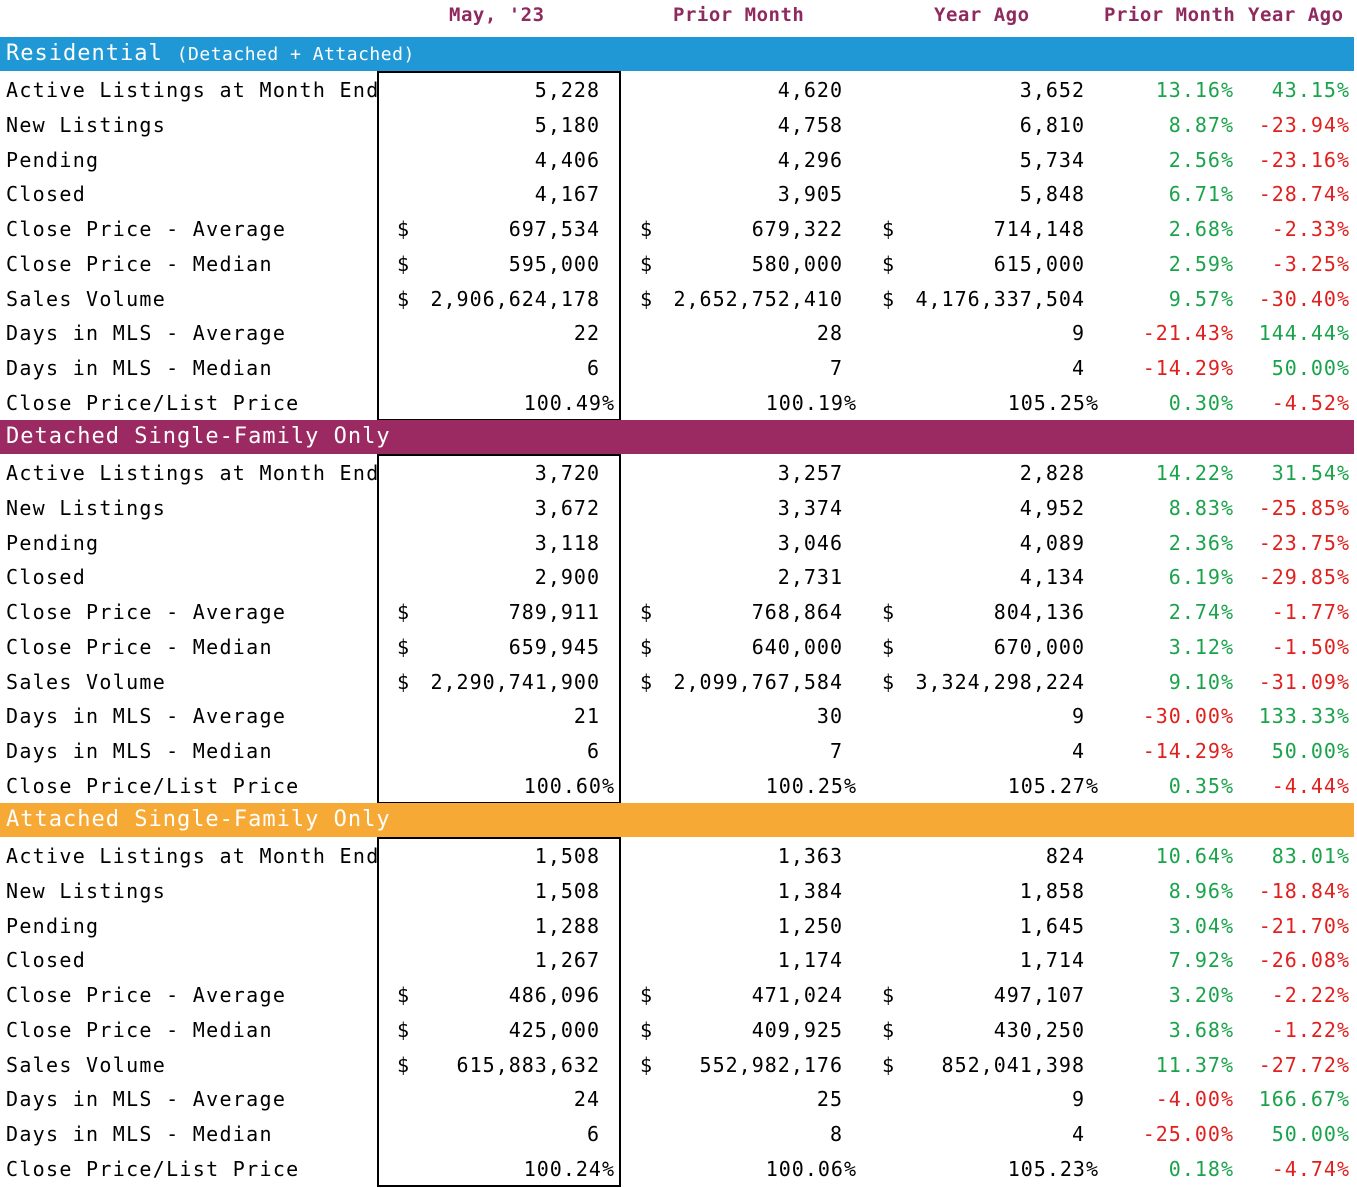 Image resolution: width=1357 pixels, height=1188 pixels. I want to click on table-row: Days in MLS - Average 24 25 9 -4.00% 166.67%, so click(678, 1099).